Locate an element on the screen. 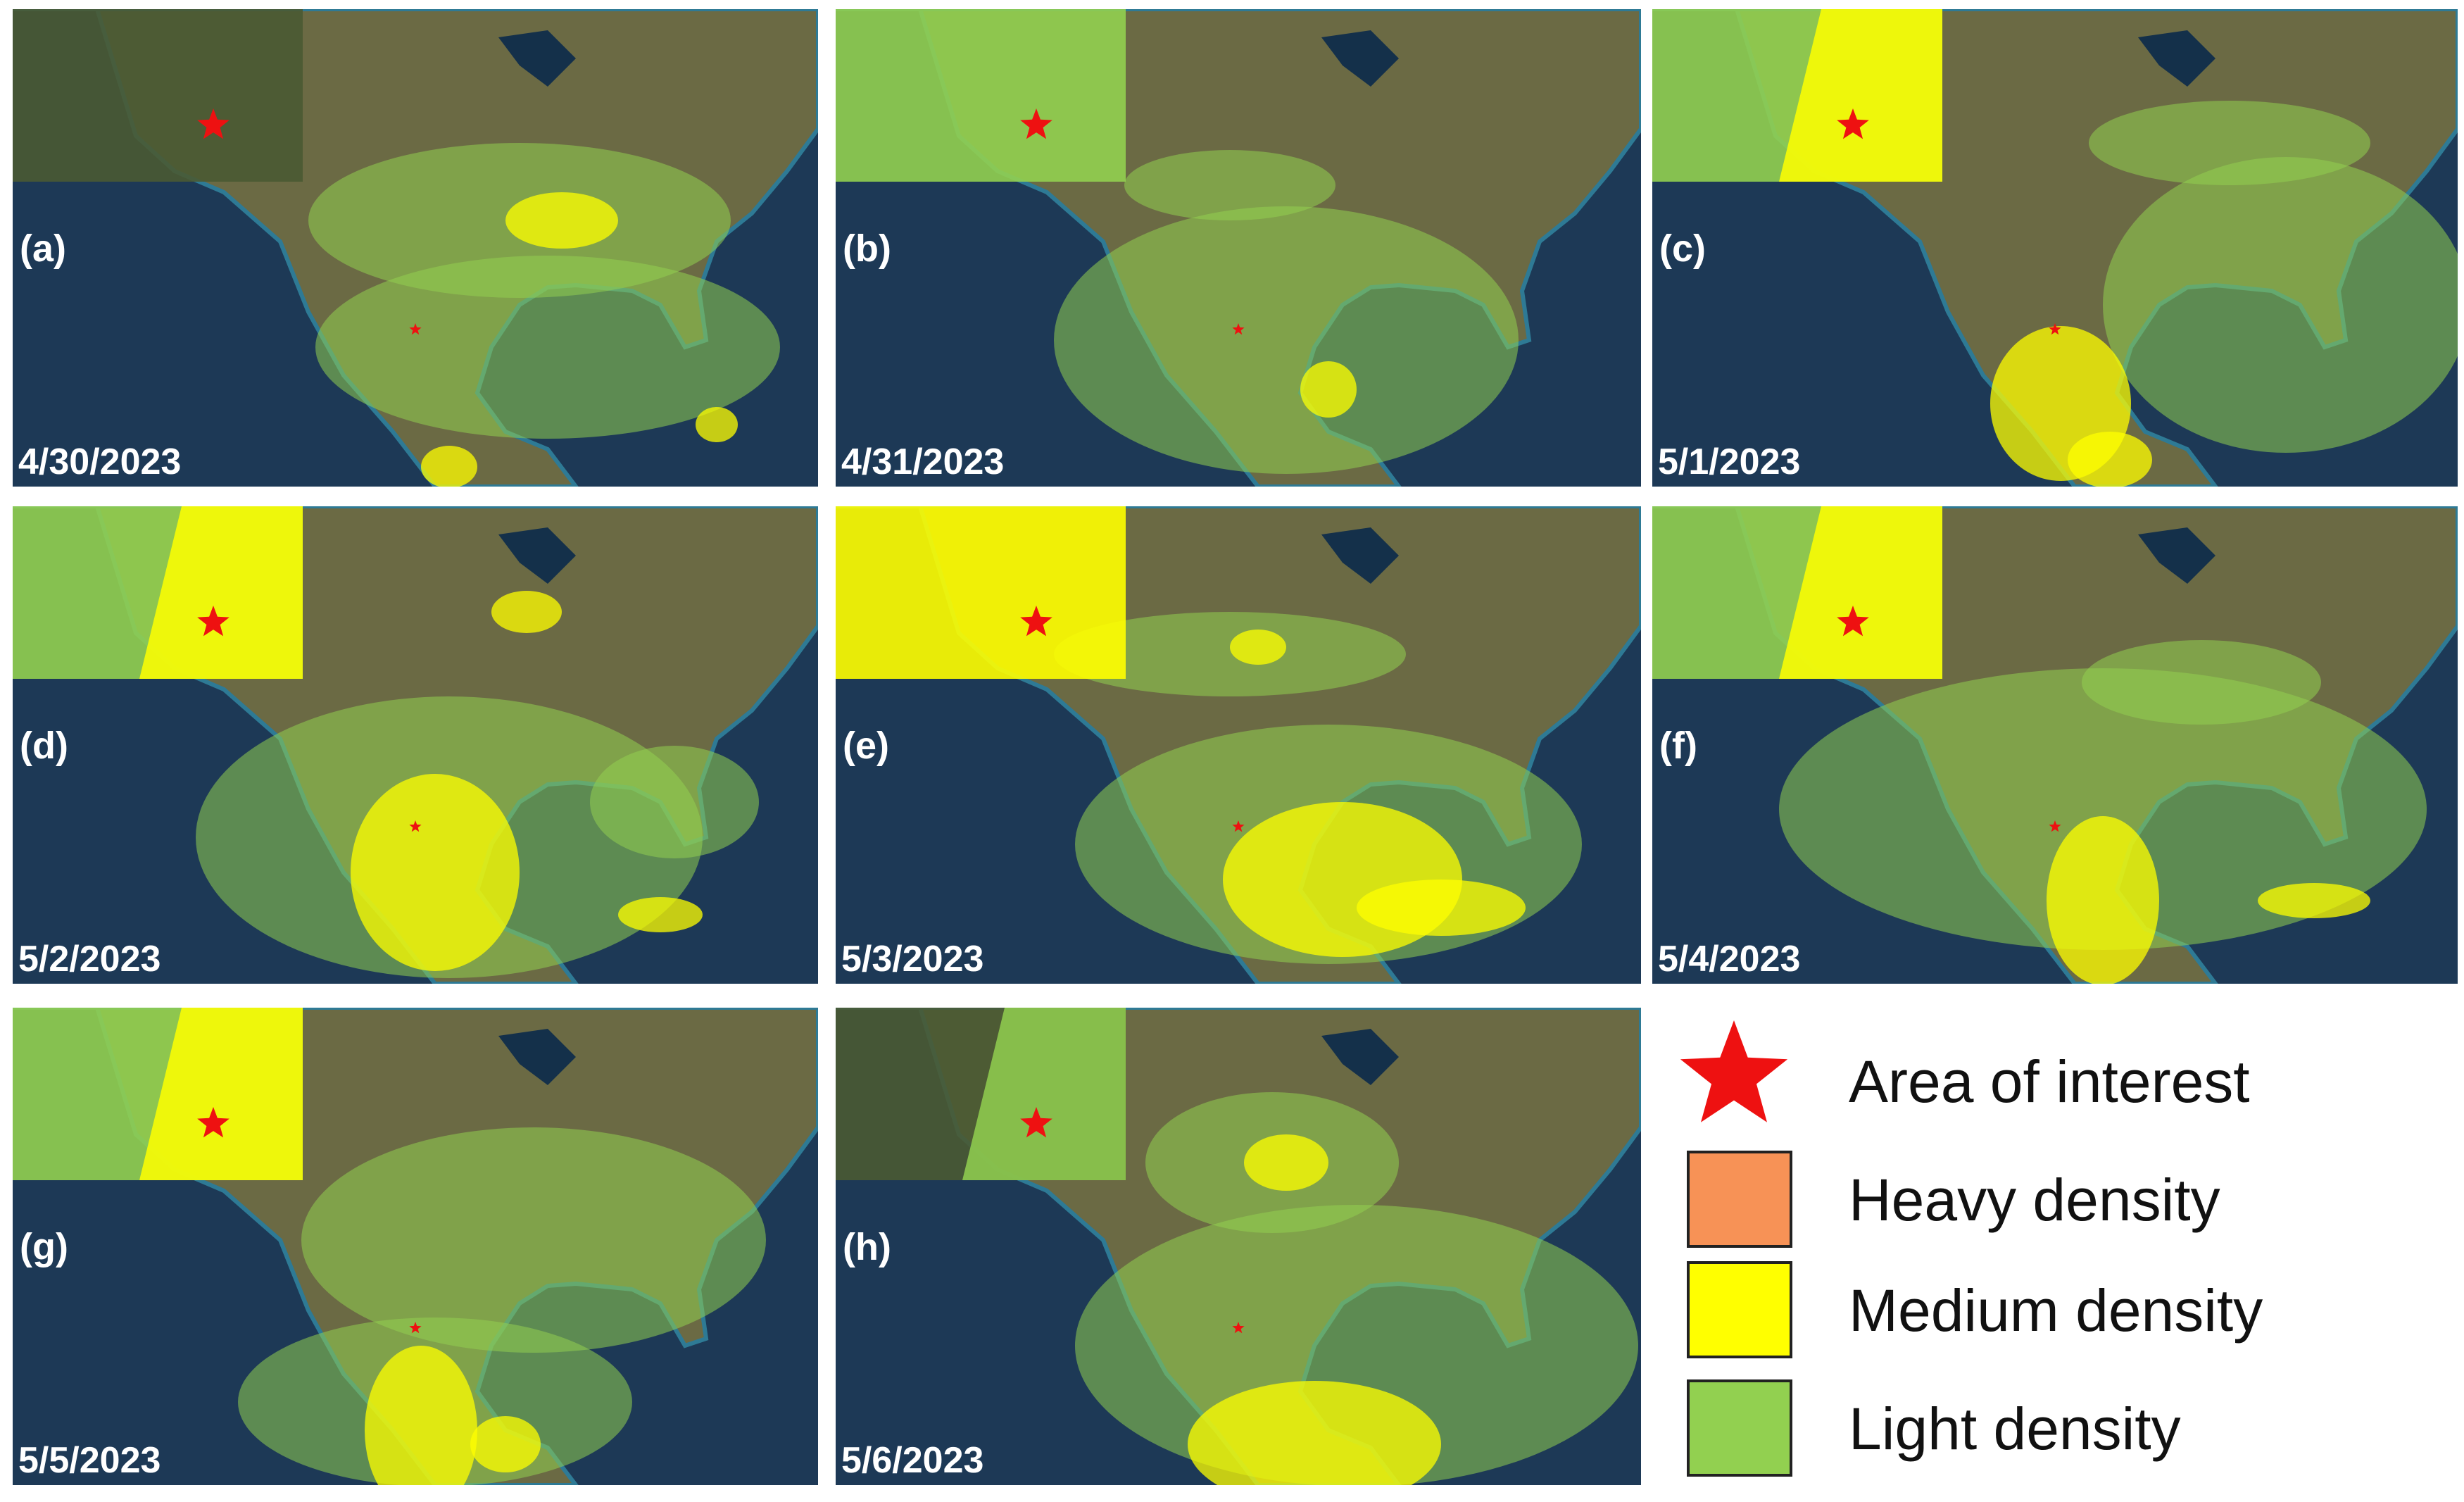  map: (a) 4/30/2023 is located at coordinates (415, 248).